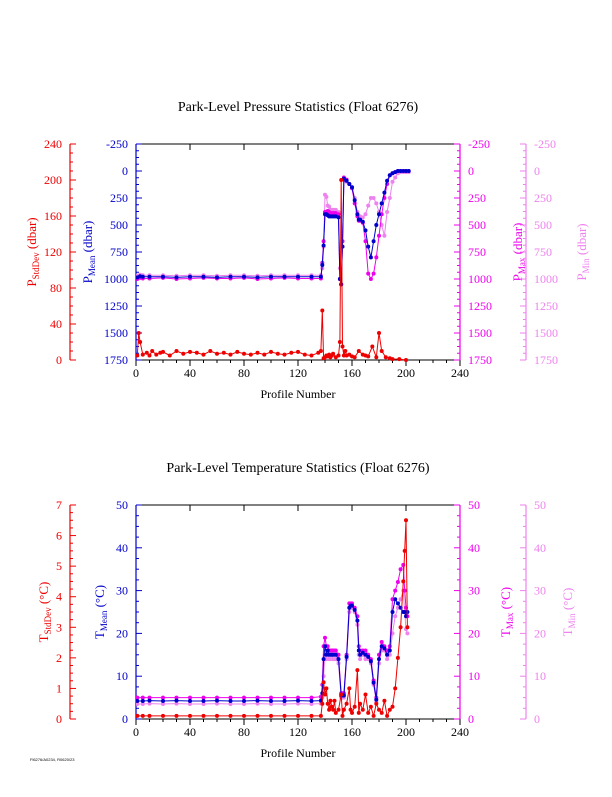 The width and height of the screenshot is (612, 797). Describe the element at coordinates (572, 621) in the screenshot. I see `y-axis-label-subscript: Min` at that location.